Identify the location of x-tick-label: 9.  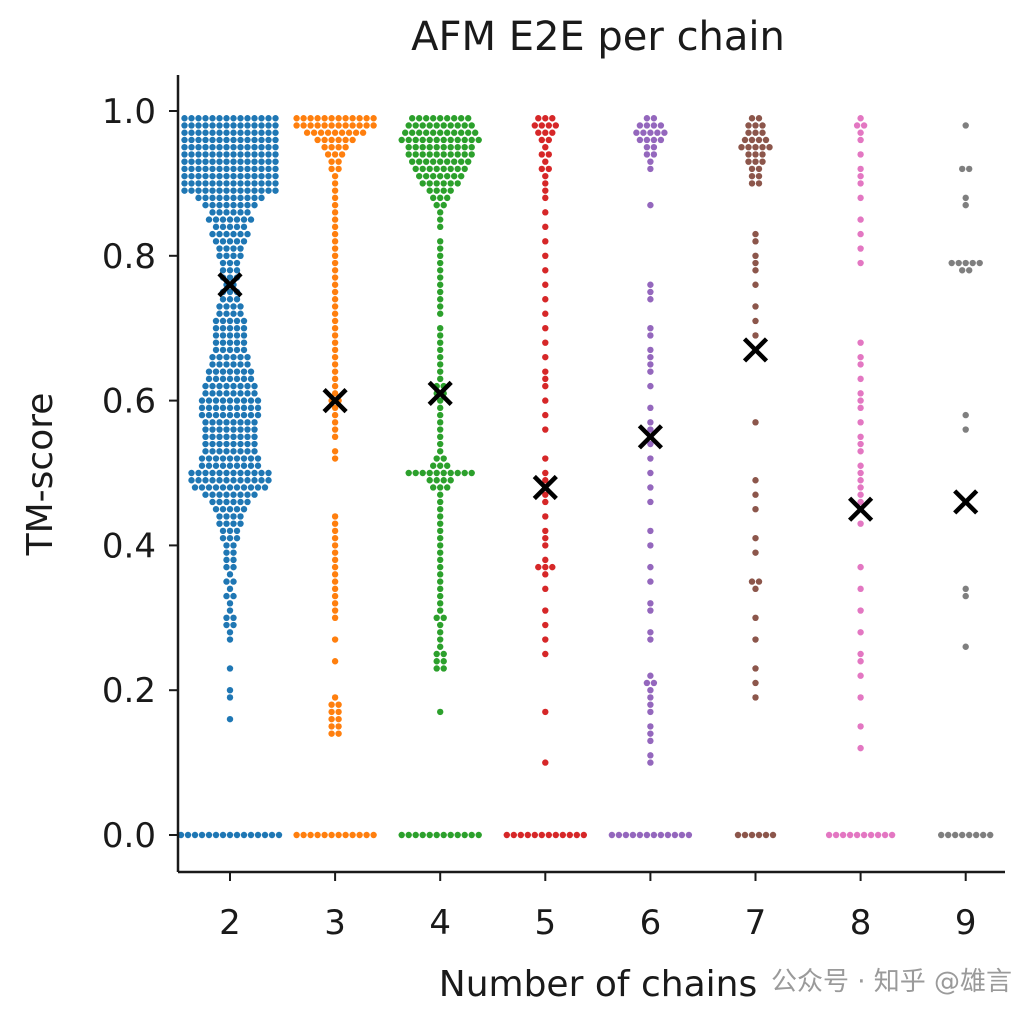
(966, 923).